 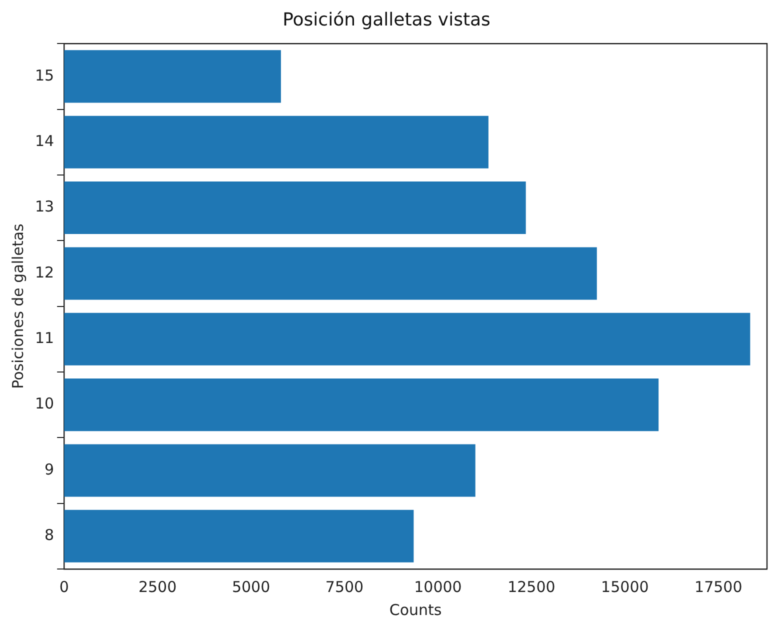 What do you see at coordinates (44, 141) in the screenshot?
I see `y-tick-label: 14` at bounding box center [44, 141].